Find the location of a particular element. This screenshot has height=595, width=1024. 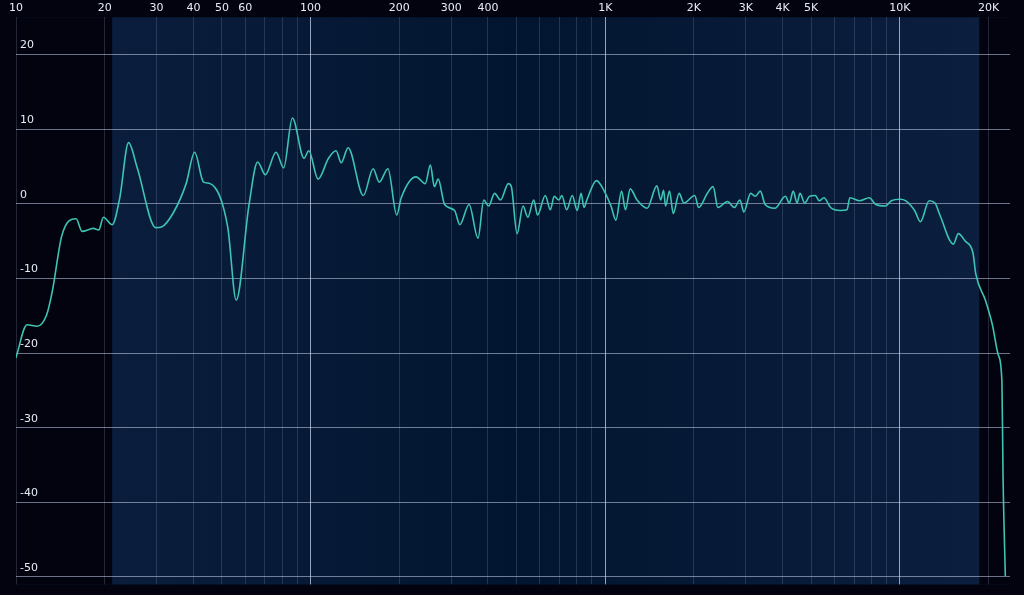

x-tick-label: 200 is located at coordinates (399, 8).